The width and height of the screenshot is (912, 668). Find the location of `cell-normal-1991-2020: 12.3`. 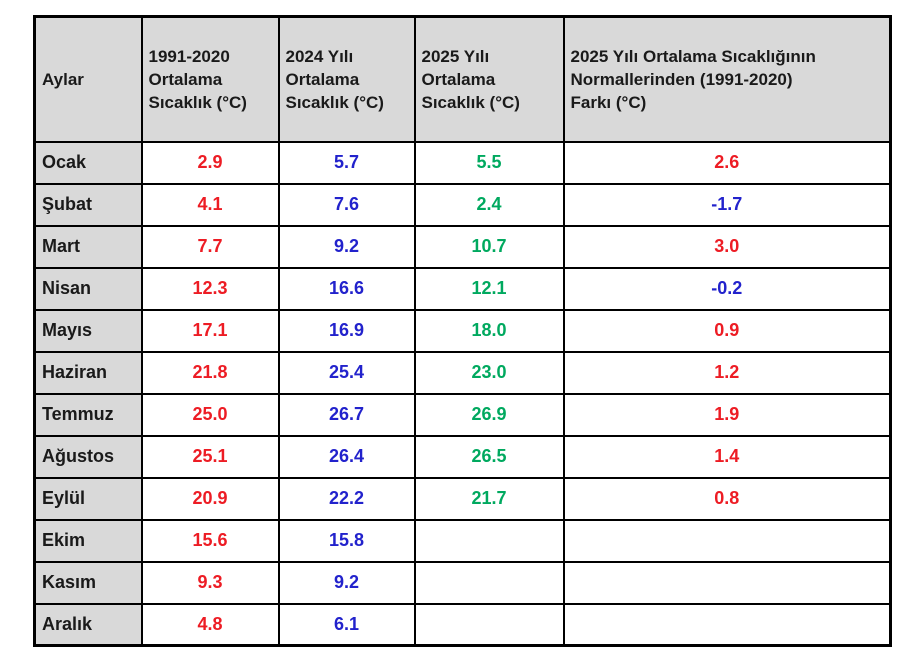

cell-normal-1991-2020: 12.3 is located at coordinates (210, 288).